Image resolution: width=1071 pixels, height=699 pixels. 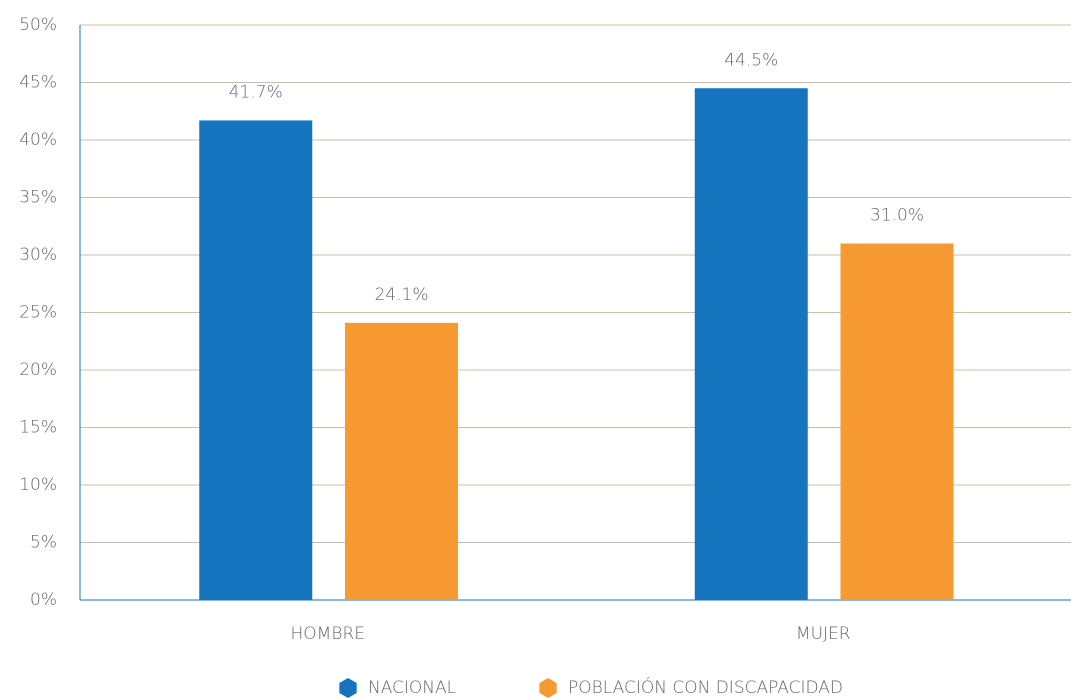 What do you see at coordinates (38, 83) in the screenshot?
I see `y-tick-label: 45%` at bounding box center [38, 83].